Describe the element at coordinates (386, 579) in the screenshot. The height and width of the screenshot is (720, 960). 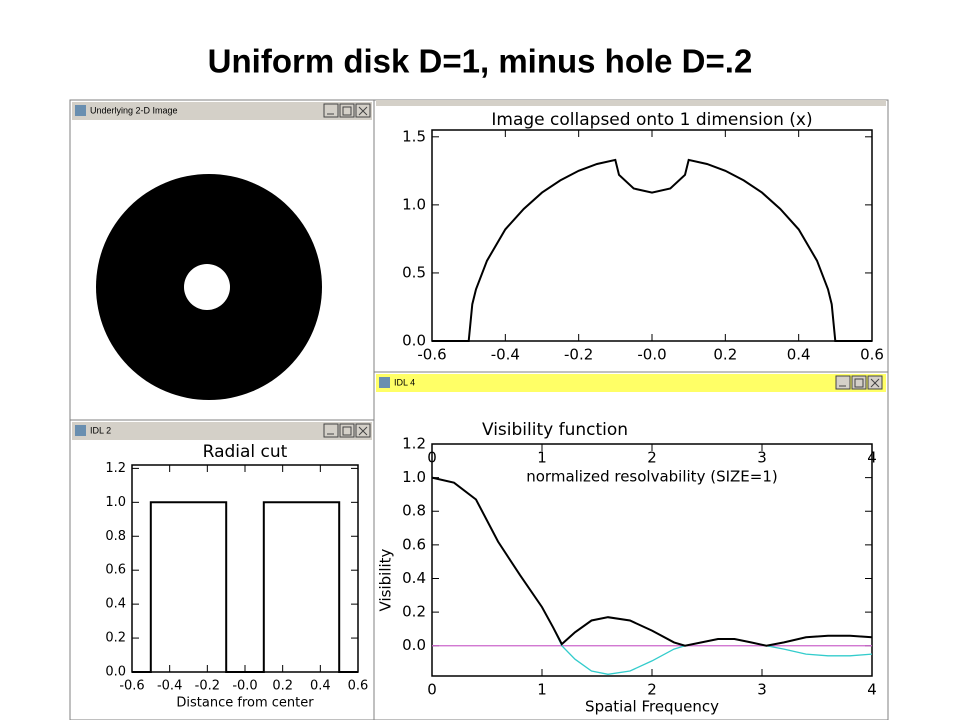
I see `y-axis-label: Visibility` at that location.